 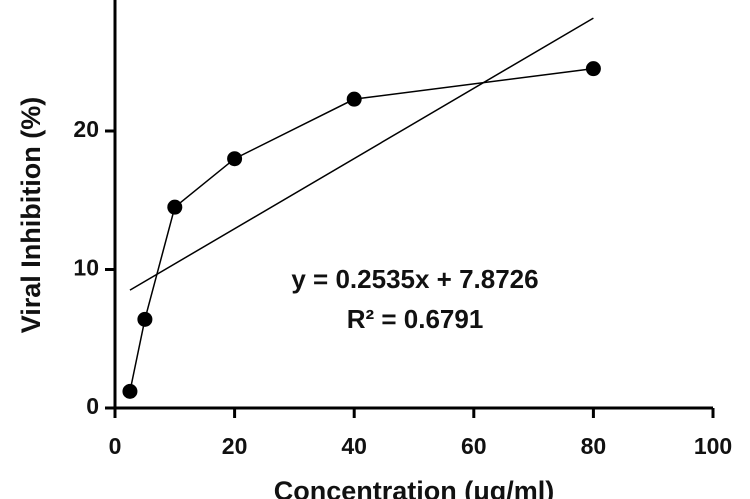 I want to click on x-tick-label: 20, so click(x=235, y=446).